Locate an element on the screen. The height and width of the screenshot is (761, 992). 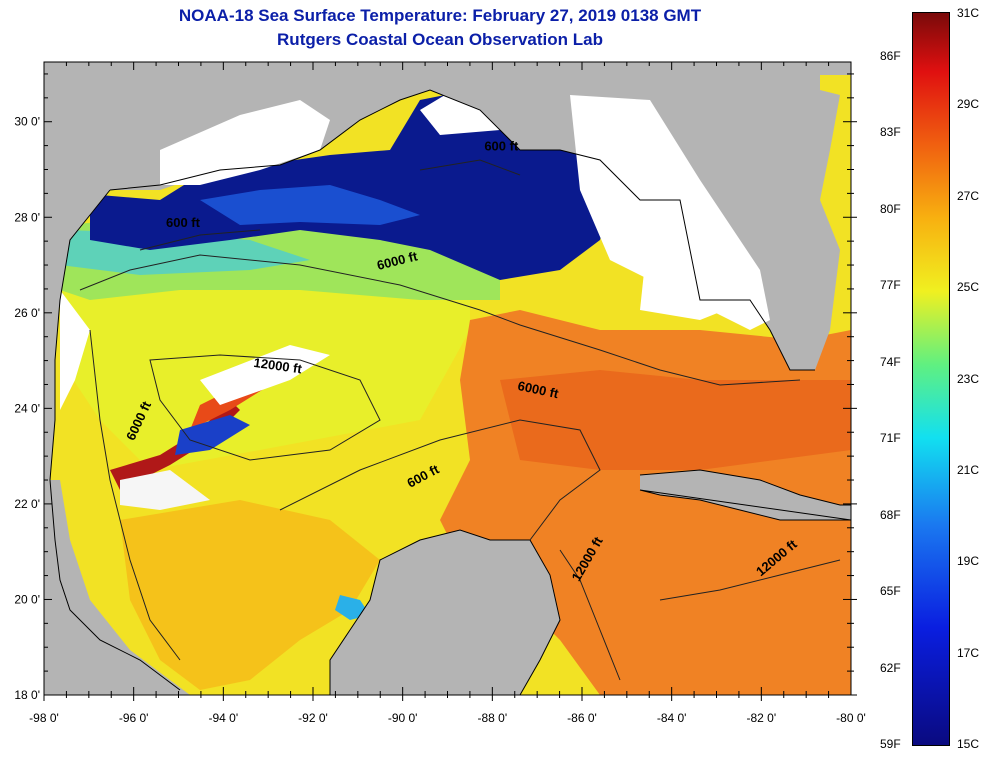
contour-600ft-north is located at coordinates (330, 205).